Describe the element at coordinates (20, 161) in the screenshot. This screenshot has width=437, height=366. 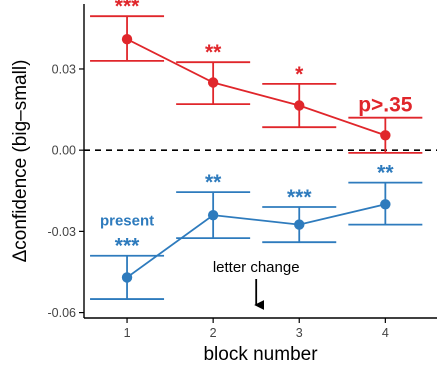
I see `y-axis-title: Δconfidence (big–small)` at that location.